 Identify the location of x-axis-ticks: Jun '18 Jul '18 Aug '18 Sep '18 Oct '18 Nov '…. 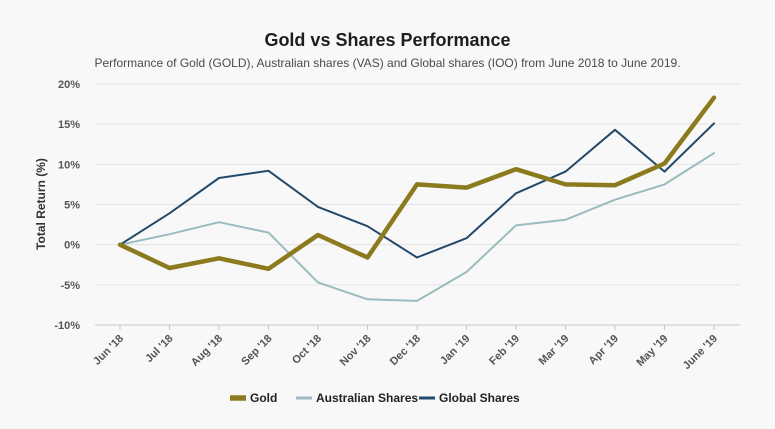
(405, 348).